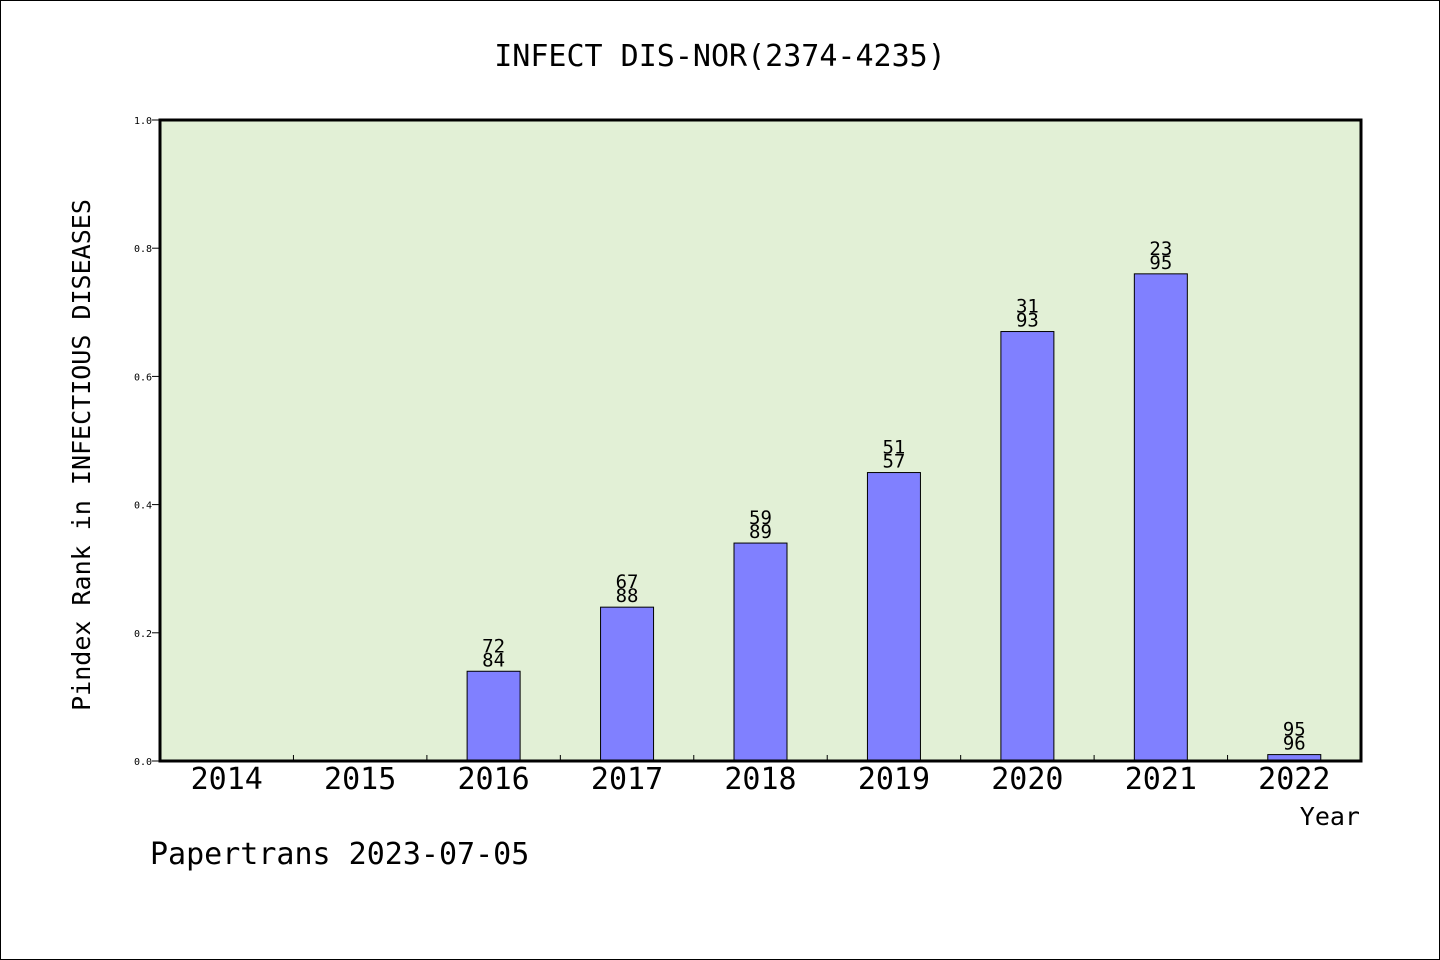  I want to click on y-axis: 0.0 0.2 0.4 0.6 0.8 1.0, so click(147, 442).